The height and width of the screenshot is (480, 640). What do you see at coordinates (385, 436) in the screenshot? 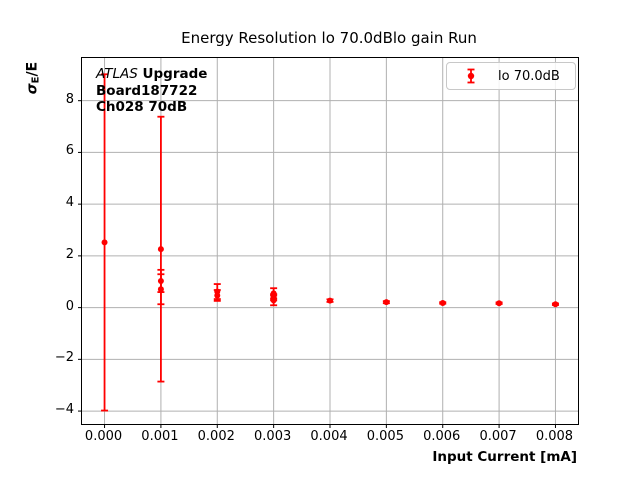
I see `x-tick-label: 0.005` at bounding box center [385, 436].